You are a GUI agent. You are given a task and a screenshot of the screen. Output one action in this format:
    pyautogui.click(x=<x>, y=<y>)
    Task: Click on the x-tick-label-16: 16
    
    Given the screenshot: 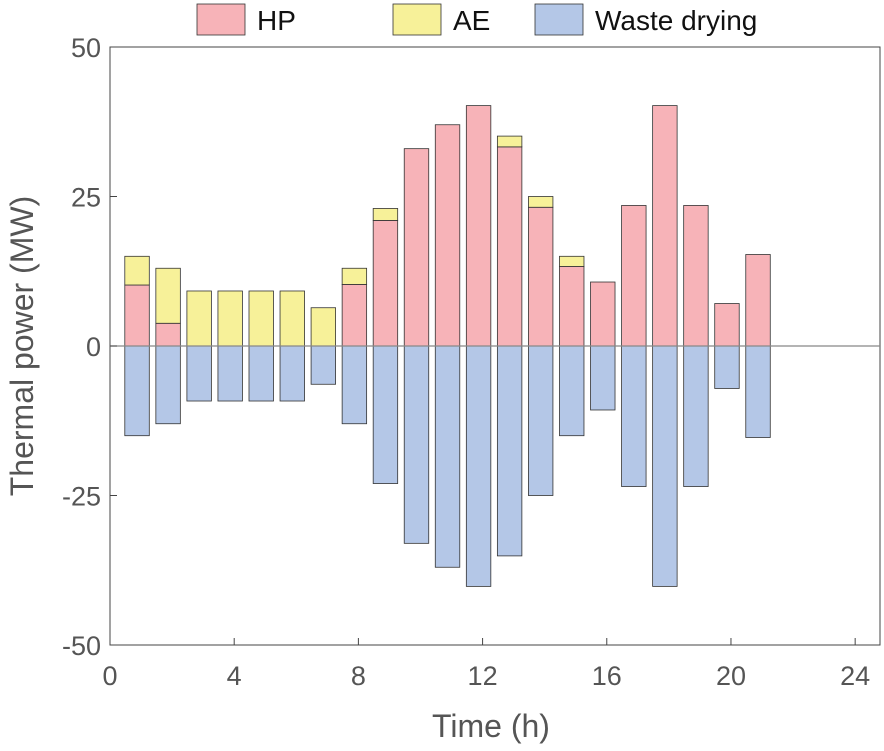 What is the action you would take?
    pyautogui.click(x=607, y=676)
    